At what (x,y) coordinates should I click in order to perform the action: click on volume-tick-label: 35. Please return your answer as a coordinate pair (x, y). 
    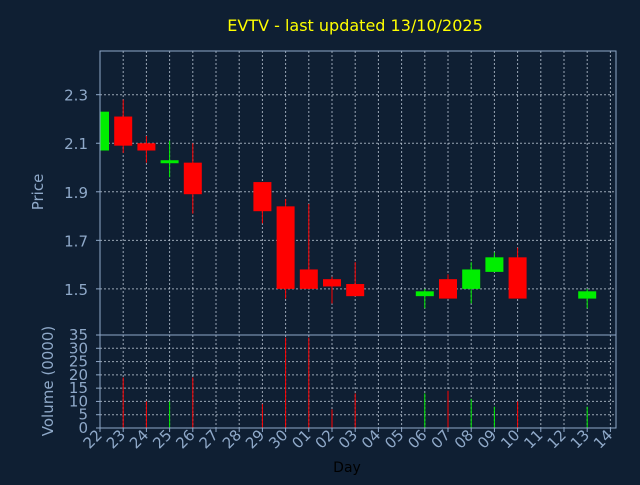
    Looking at the image, I should click on (78, 335).